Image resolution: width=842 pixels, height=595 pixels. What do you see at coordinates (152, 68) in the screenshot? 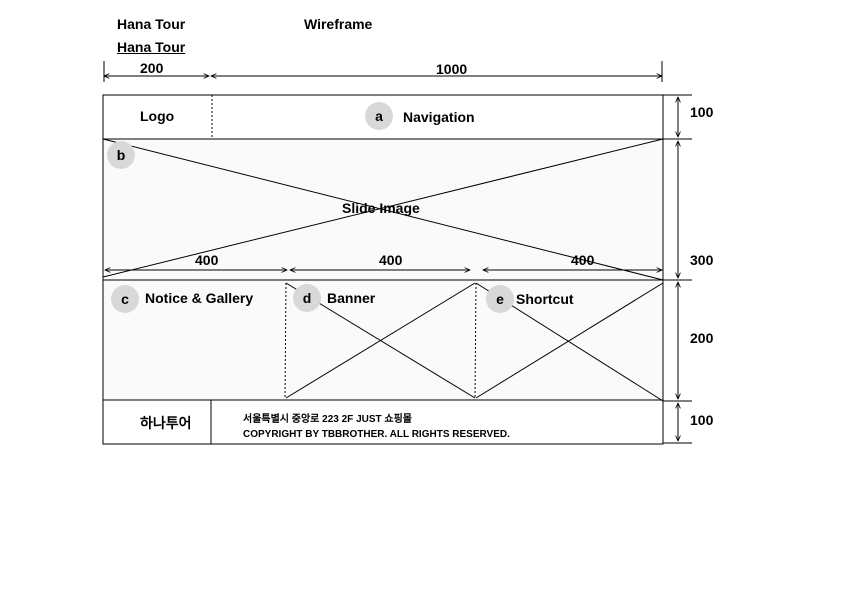
I see `dimension-label-logo-width: 200` at bounding box center [152, 68].